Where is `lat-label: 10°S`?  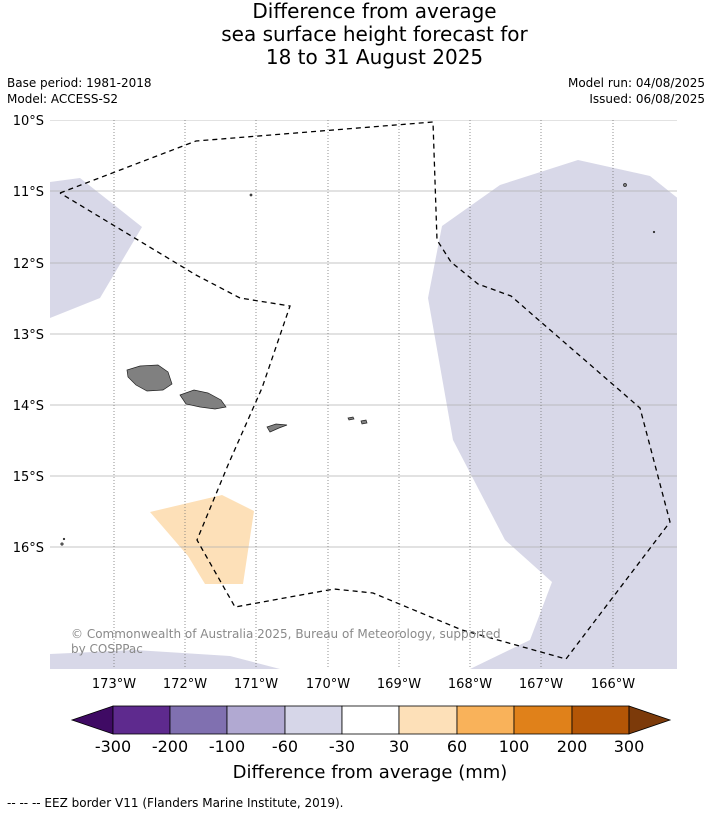
lat-label: 10°S is located at coordinates (28, 121).